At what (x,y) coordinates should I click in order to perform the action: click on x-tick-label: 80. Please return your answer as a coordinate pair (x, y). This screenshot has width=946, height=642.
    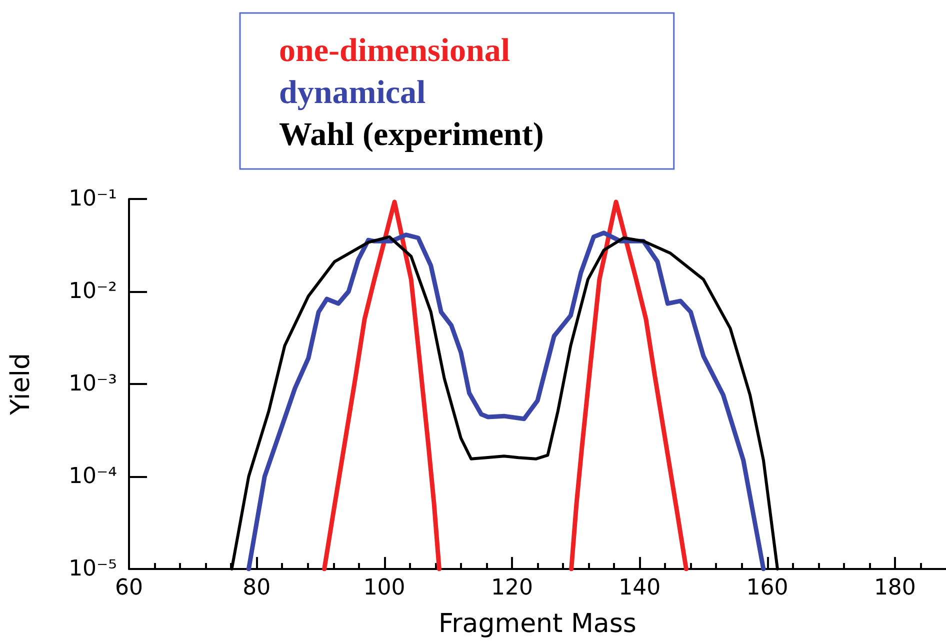
    Looking at the image, I should click on (256, 588).